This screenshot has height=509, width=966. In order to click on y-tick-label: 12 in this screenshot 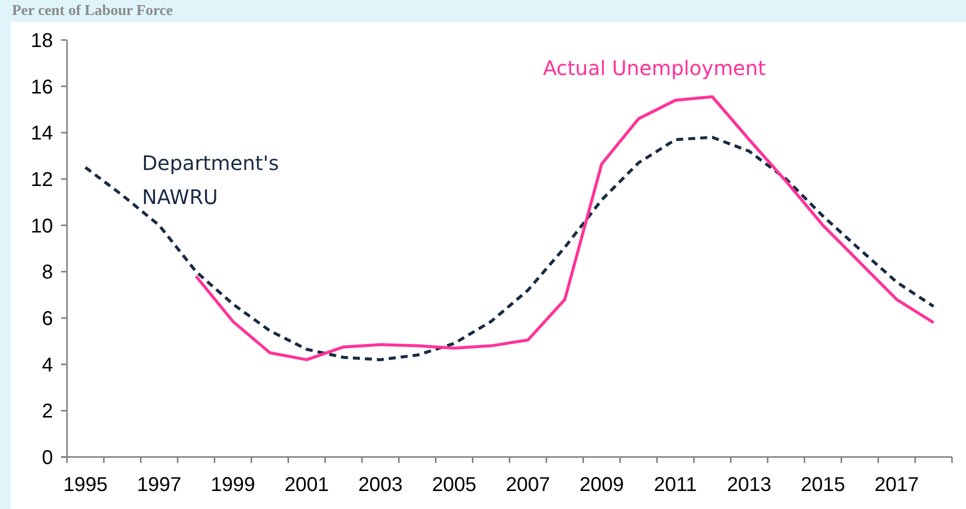, I will do `click(41, 180)`.